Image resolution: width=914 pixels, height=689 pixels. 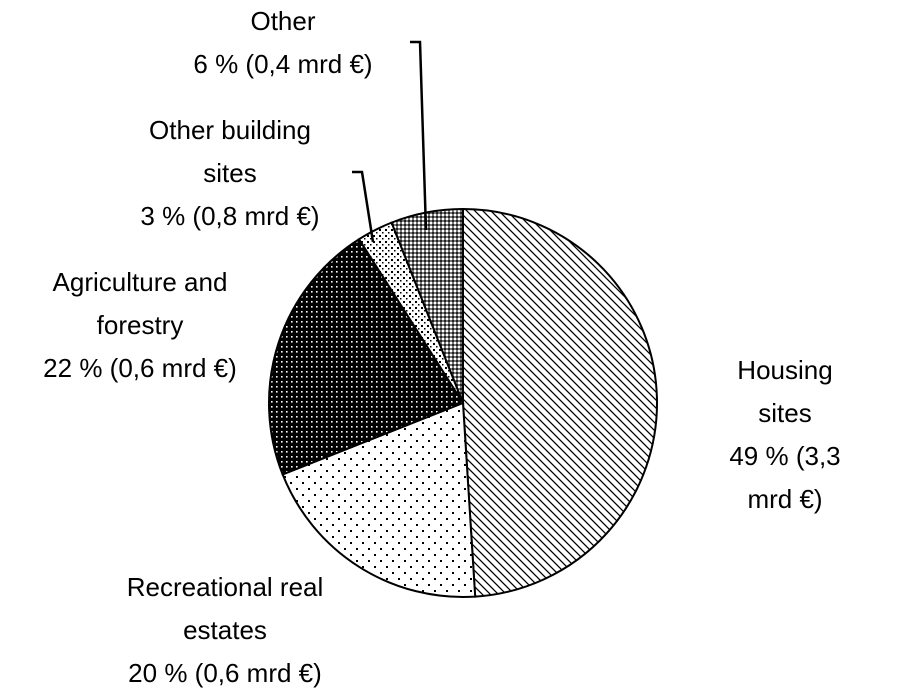 I want to click on slice-label: Other building sites 3 % (0,8 mrd €), so click(x=230, y=173).